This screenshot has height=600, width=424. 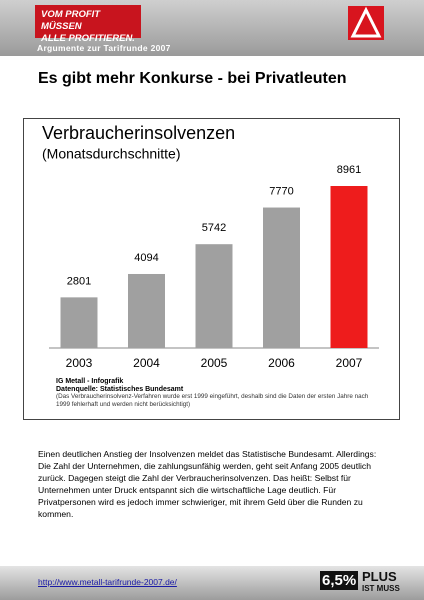 I want to click on slogan-line: ALLE PROFITIEREN., so click(x=88, y=38).